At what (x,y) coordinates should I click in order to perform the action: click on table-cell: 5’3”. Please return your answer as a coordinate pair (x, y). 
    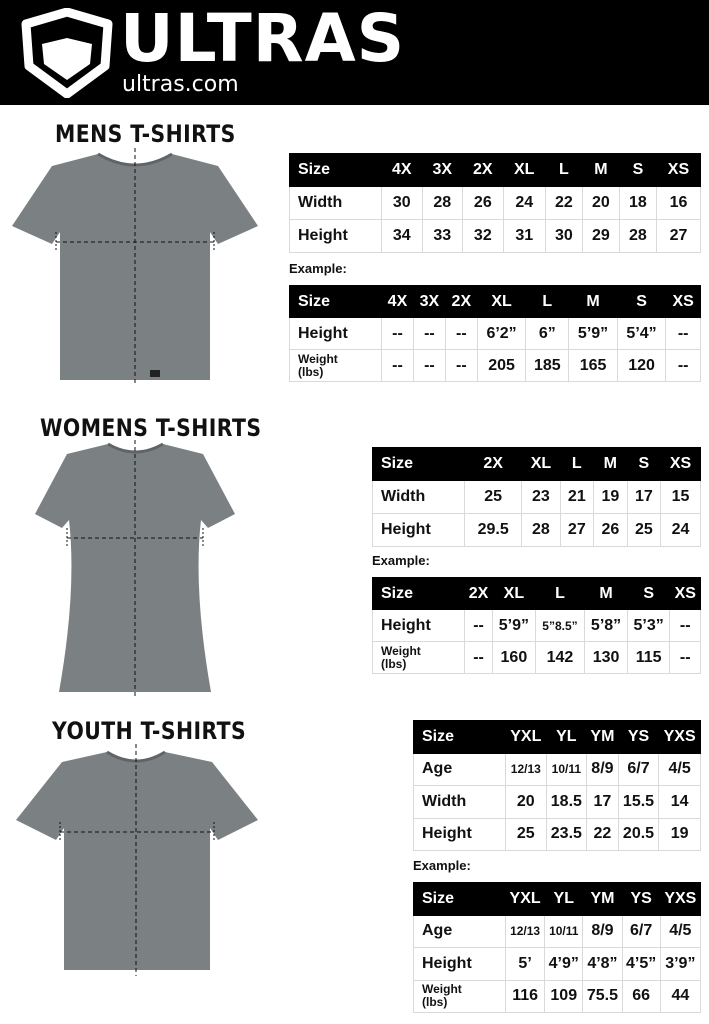
    Looking at the image, I should click on (648, 625).